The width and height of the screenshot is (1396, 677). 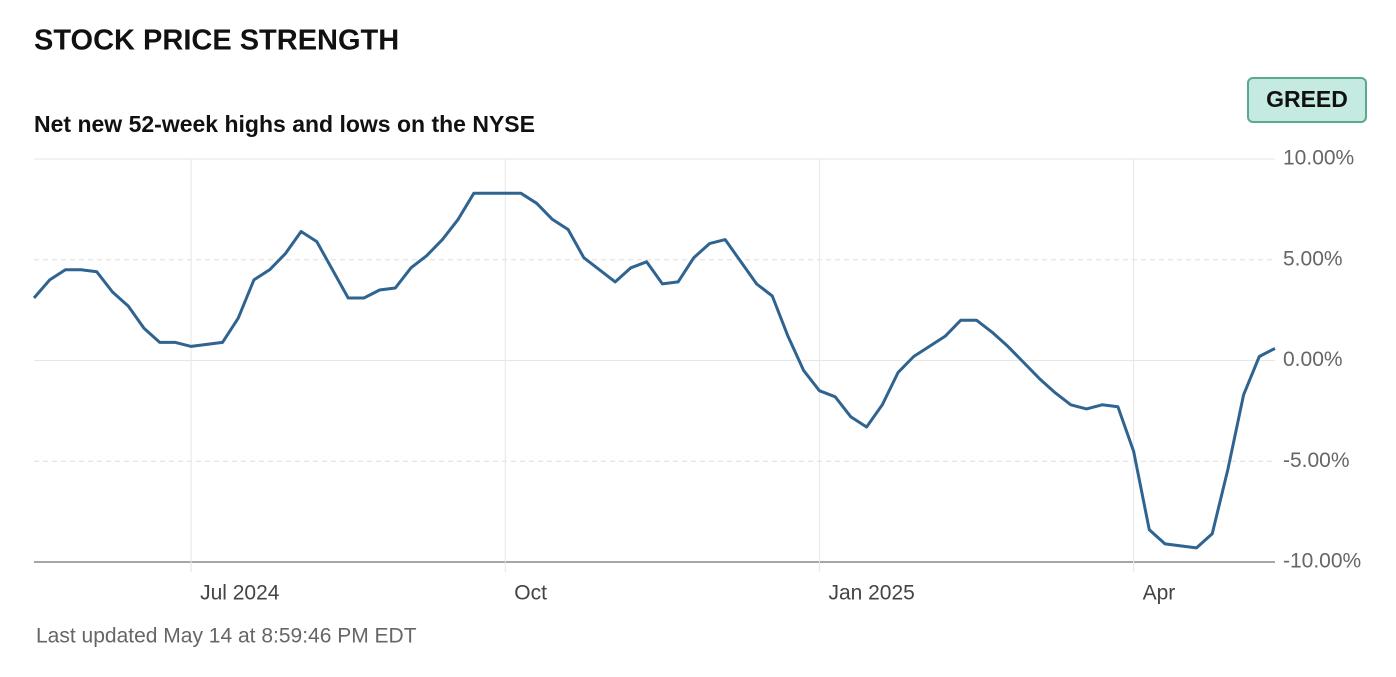 What do you see at coordinates (240, 593) in the screenshot?
I see `x-tick-label: Jul 2024` at bounding box center [240, 593].